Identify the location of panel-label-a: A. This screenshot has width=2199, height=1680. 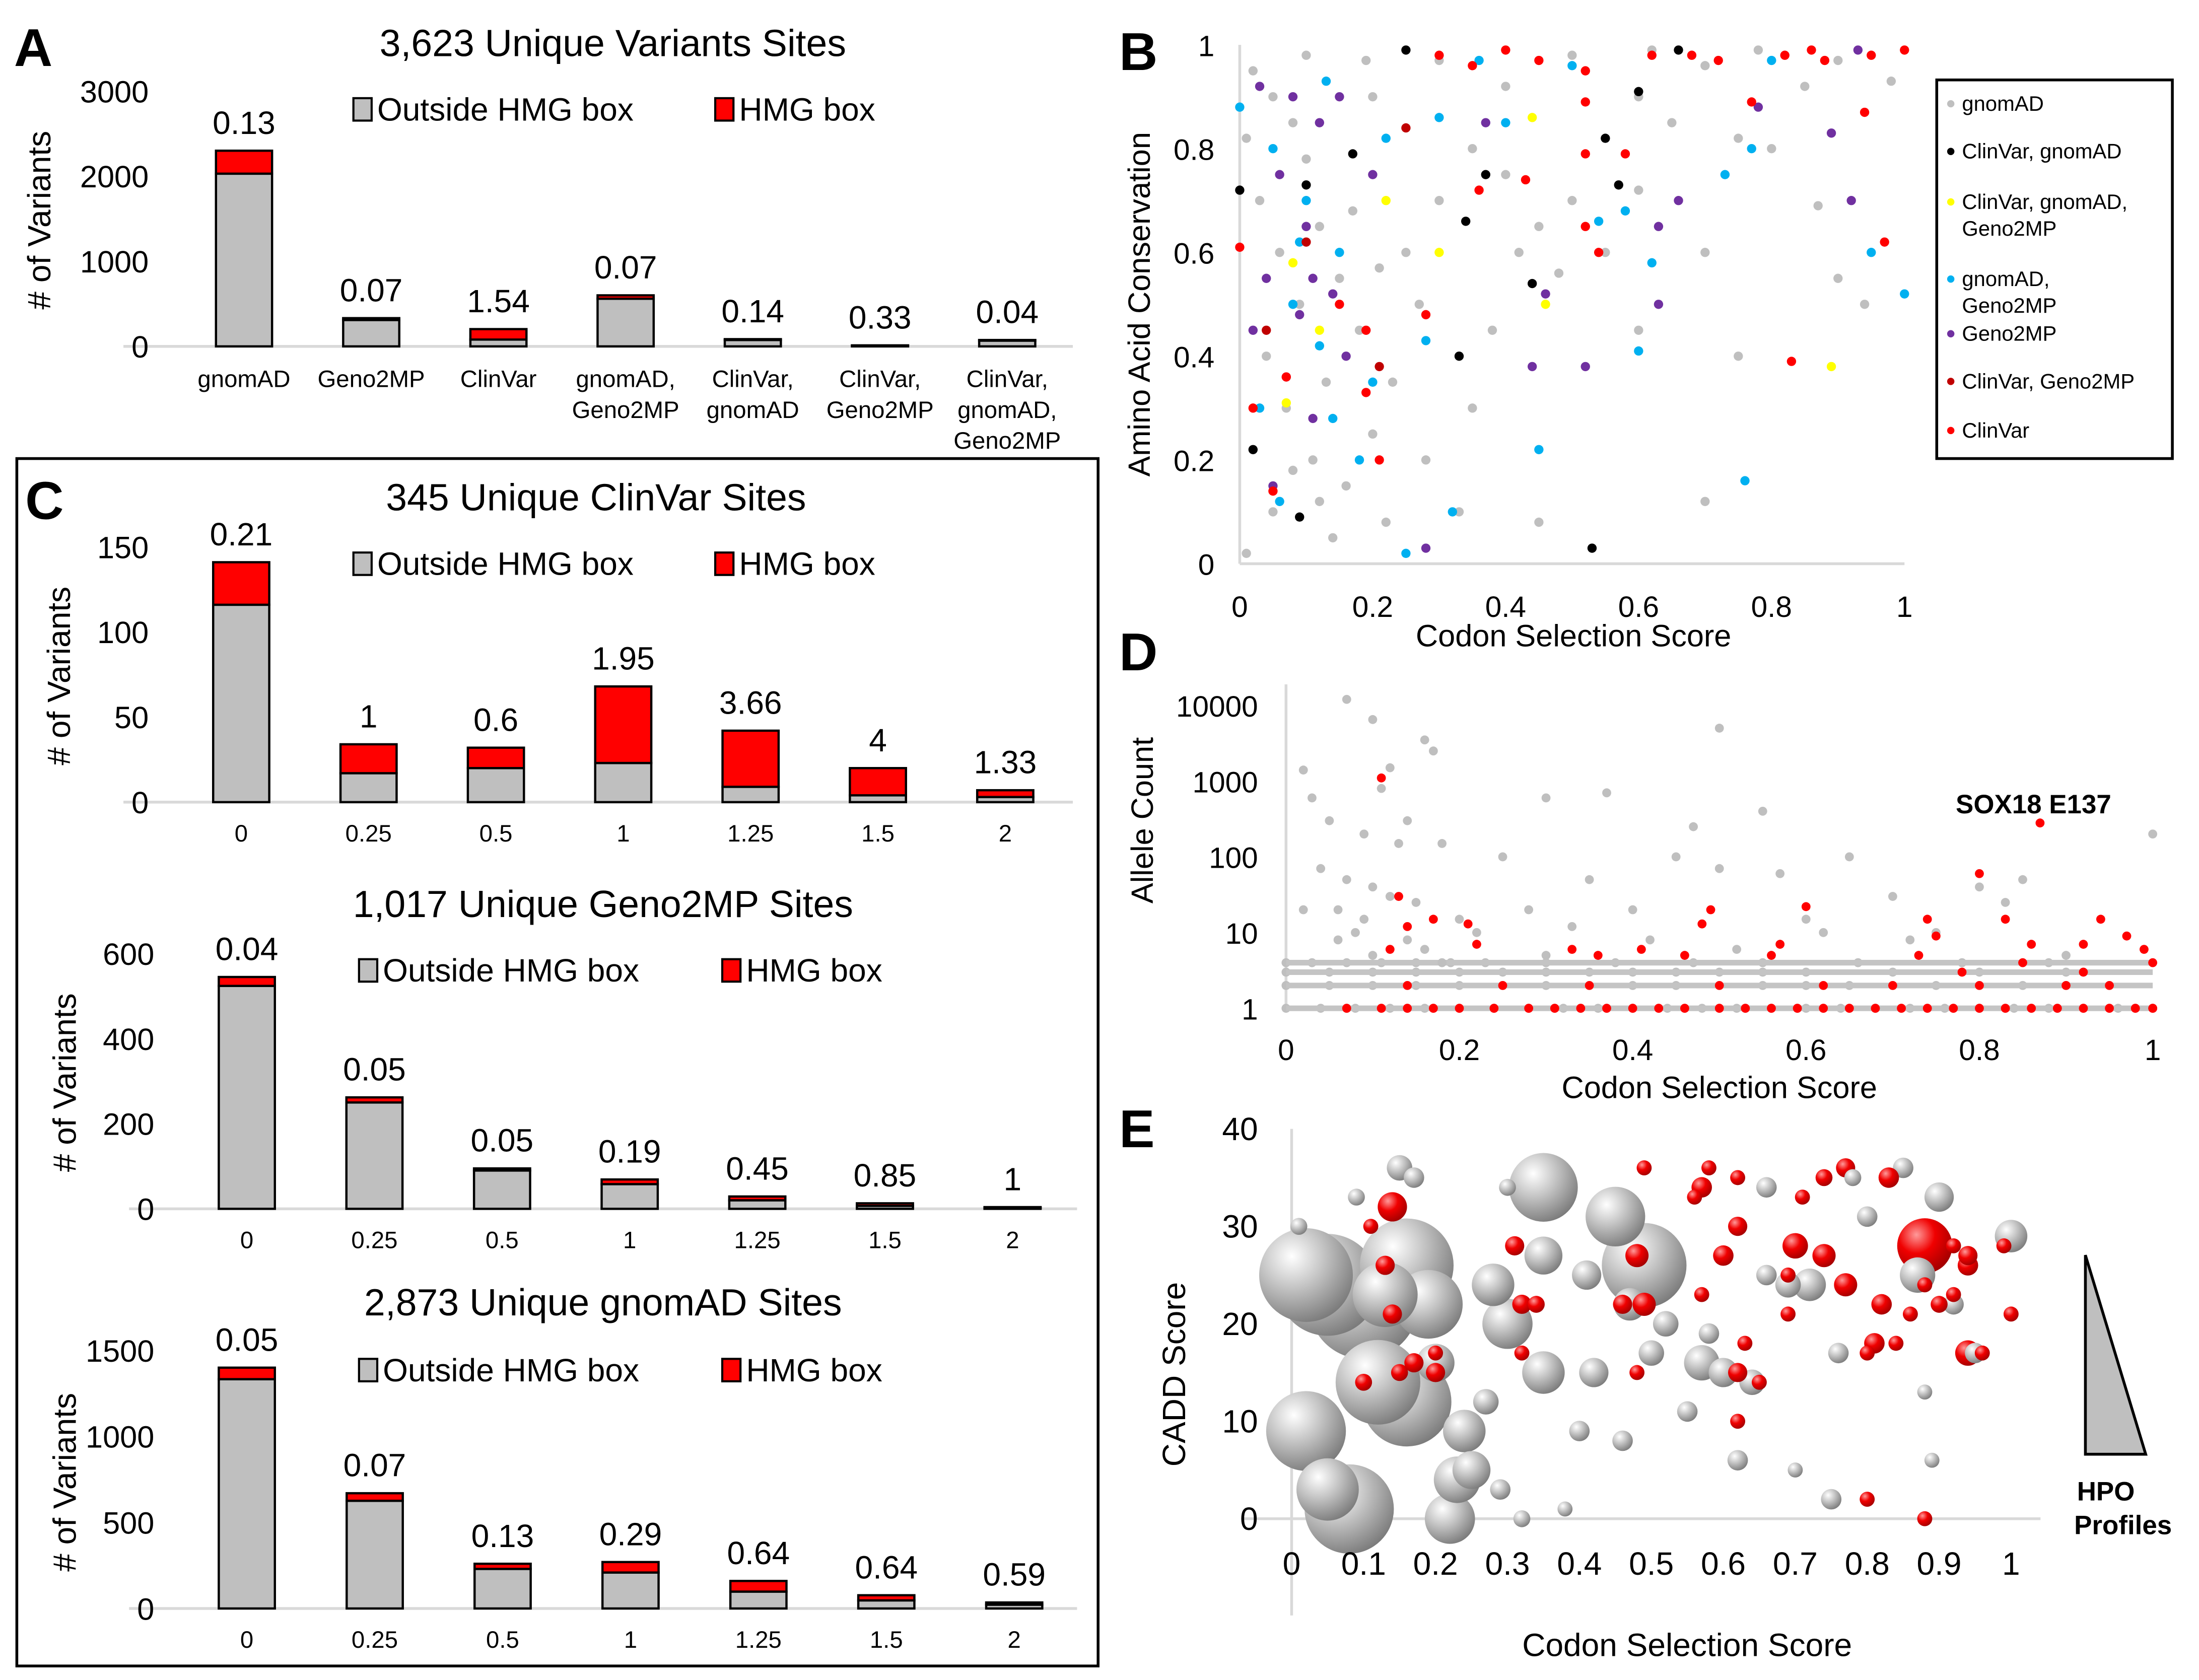
(33, 48).